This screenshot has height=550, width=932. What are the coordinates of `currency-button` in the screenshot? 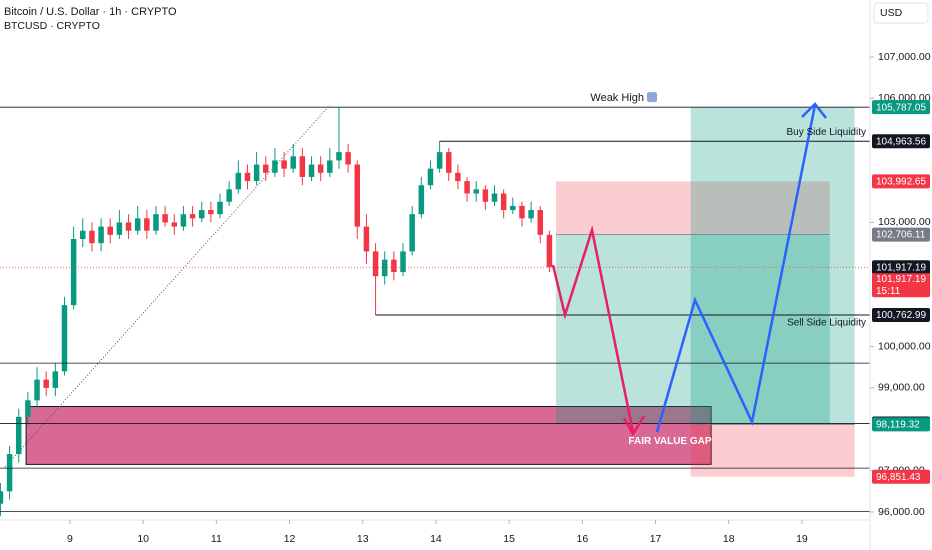 It's located at (901, 13).